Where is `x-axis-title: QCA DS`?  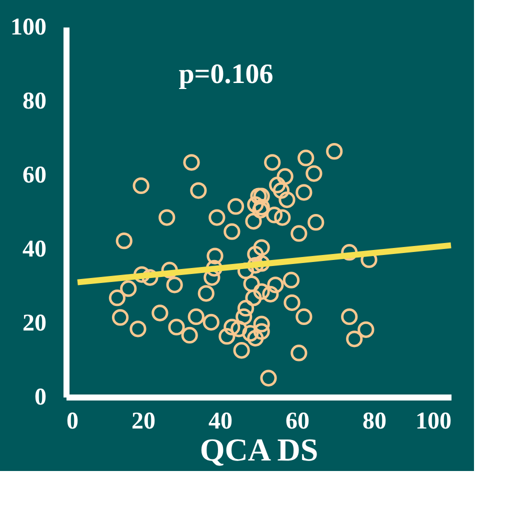
x-axis-title: QCA DS is located at coordinates (259, 450).